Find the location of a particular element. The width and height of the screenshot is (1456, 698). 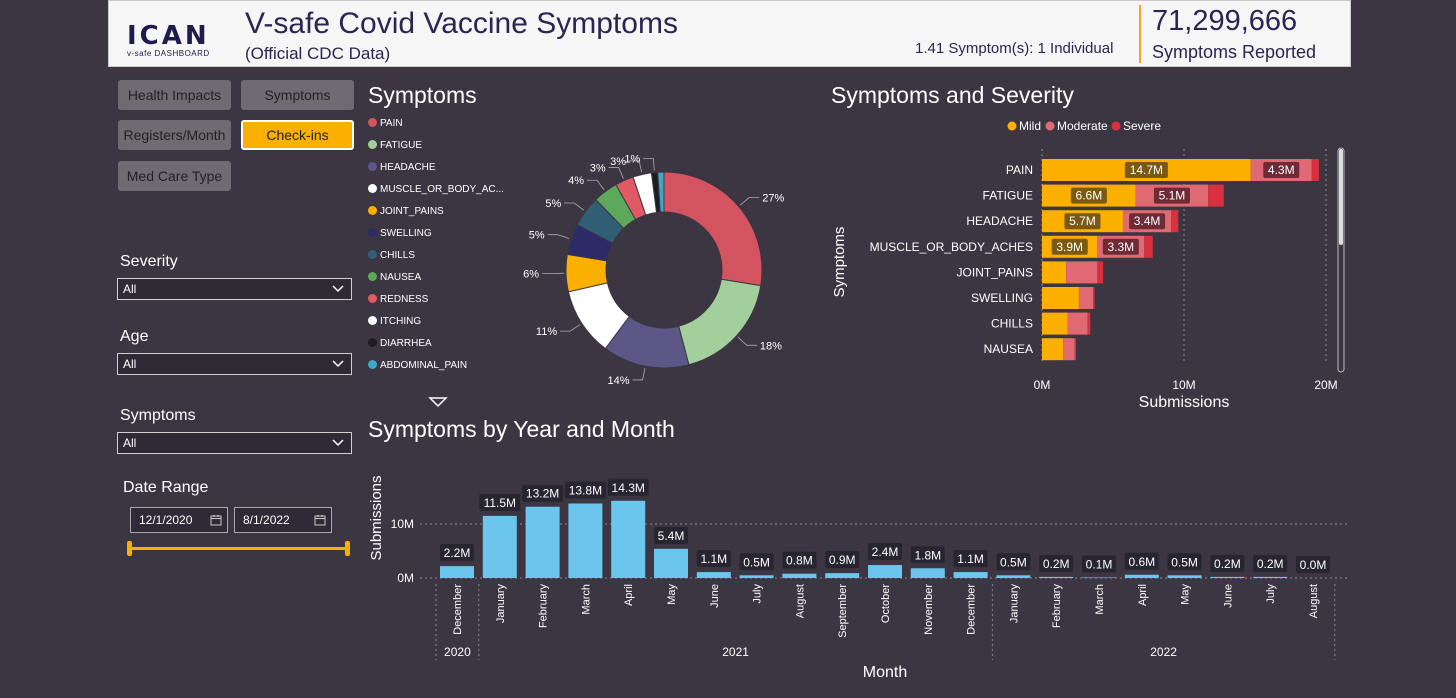

legend-item: PAIN is located at coordinates (385, 124).